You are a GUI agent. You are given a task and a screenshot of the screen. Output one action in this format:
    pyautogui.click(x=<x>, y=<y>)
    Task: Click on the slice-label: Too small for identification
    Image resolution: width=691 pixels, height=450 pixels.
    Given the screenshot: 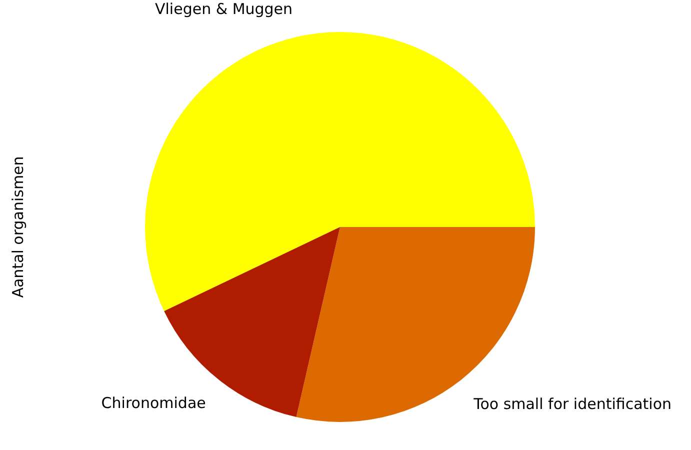 What is the action you would take?
    pyautogui.click(x=573, y=403)
    